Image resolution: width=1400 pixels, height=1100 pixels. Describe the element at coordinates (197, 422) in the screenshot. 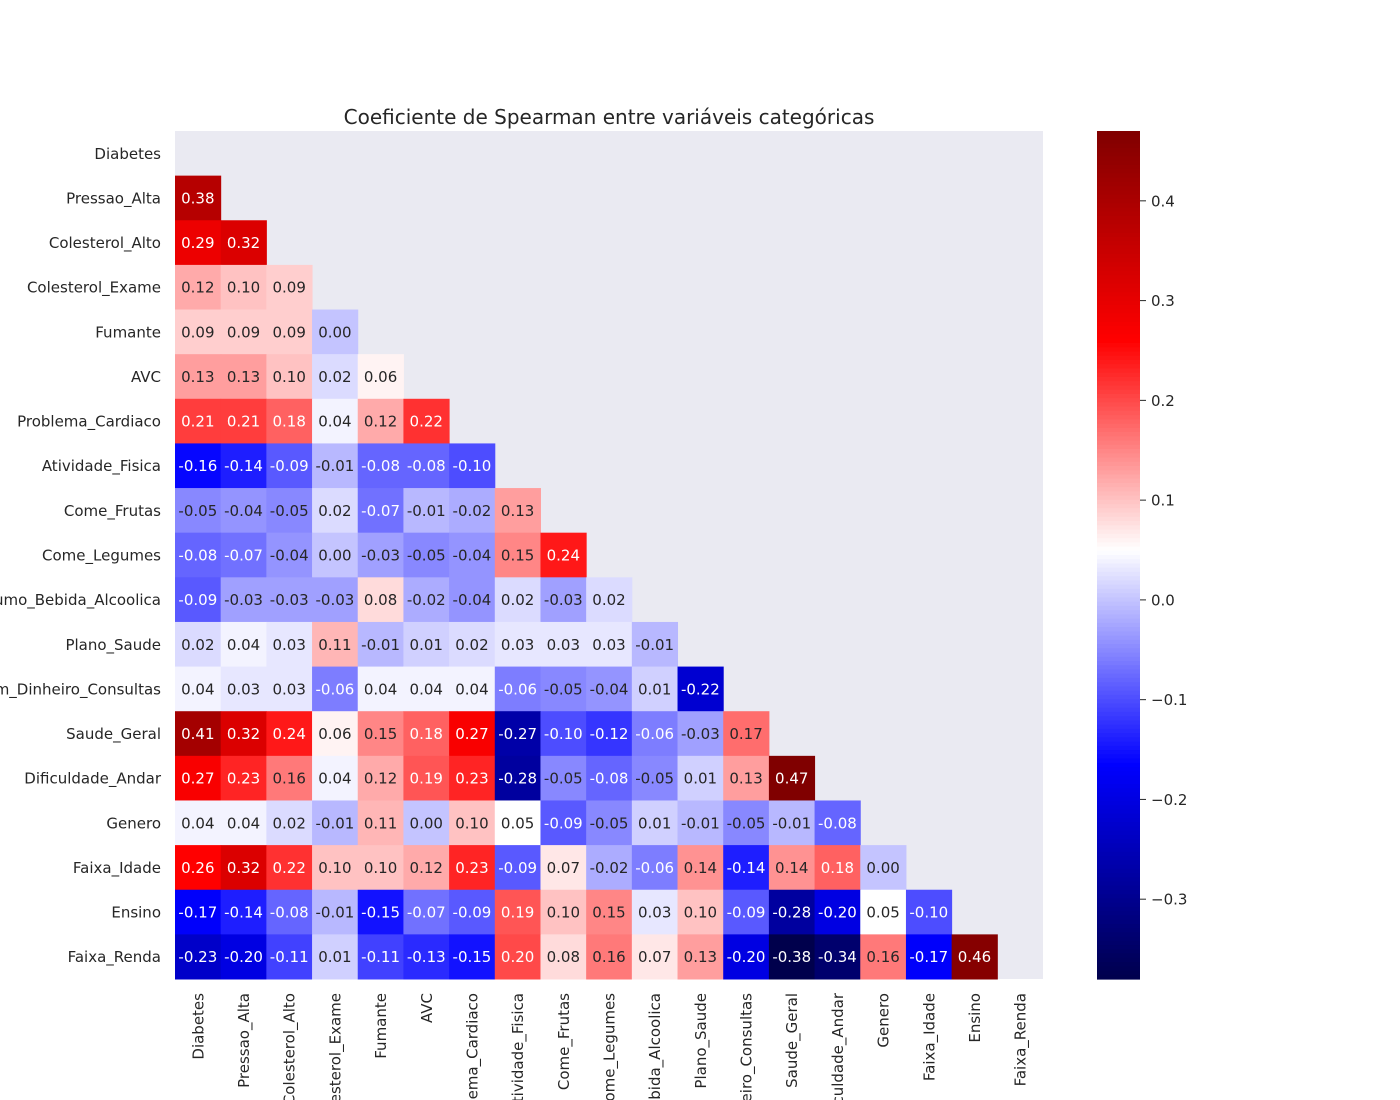

I see `cell-value-label: 0.21` at that location.